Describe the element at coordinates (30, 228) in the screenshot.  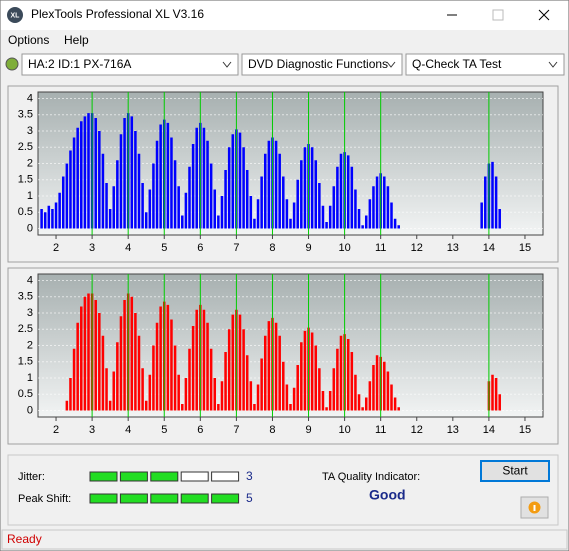
I see `y-tick-label: 0` at that location.